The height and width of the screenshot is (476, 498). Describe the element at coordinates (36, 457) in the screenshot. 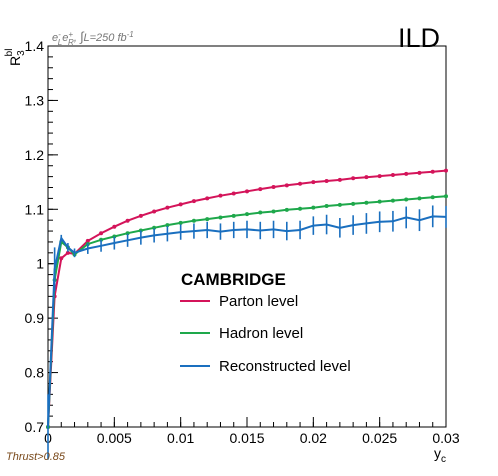

I see `cut-label: Thrust>0.85` at that location.